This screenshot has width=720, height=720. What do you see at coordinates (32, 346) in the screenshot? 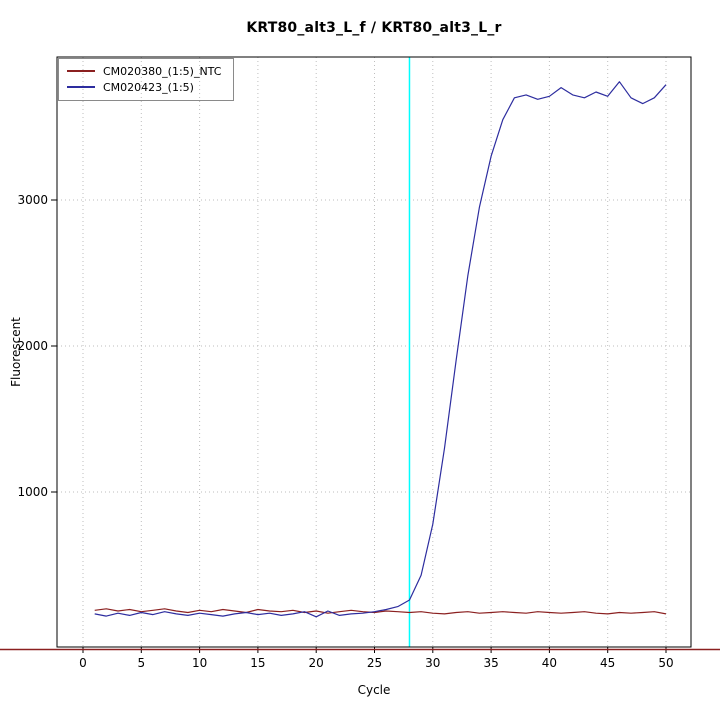
I see `y-tick-label: 2000` at bounding box center [32, 346].